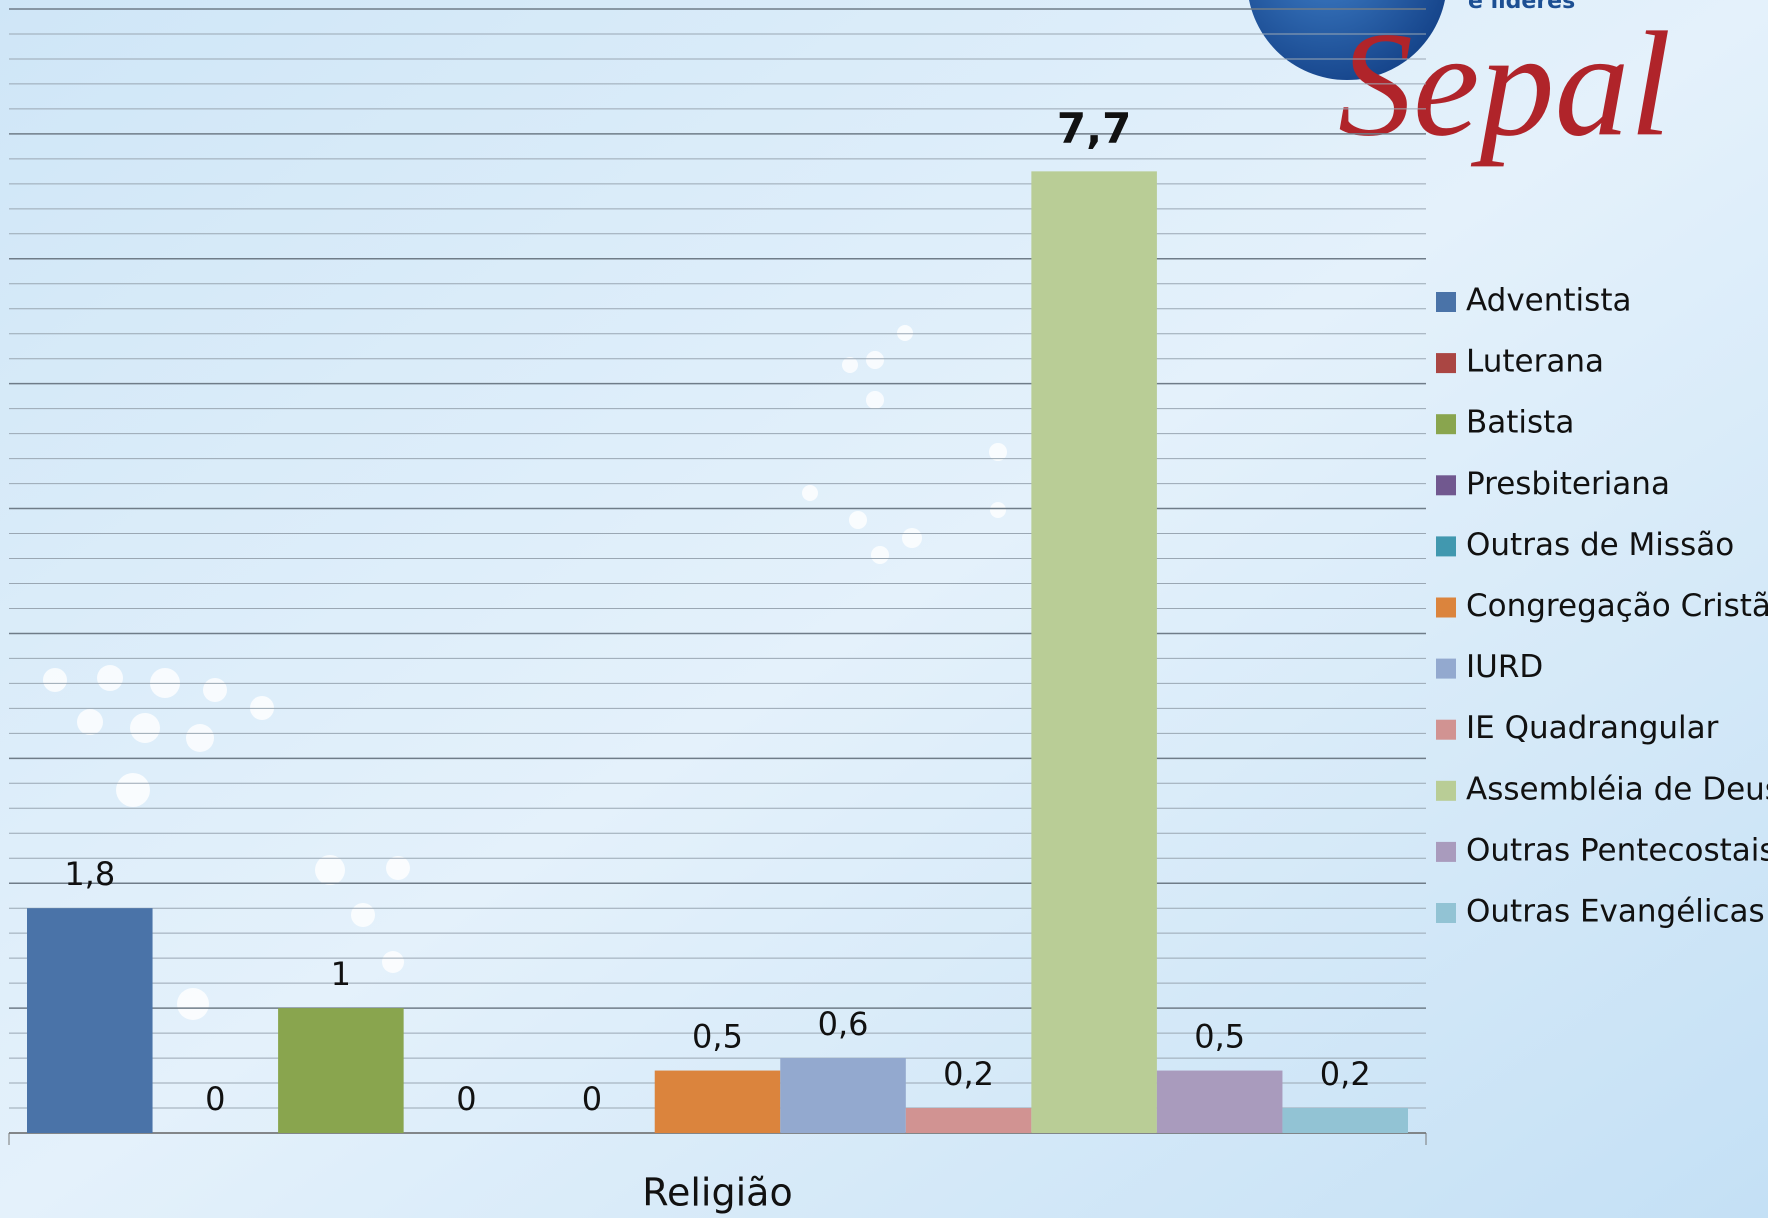 The image size is (1768, 1218). What do you see at coordinates (1535, 362) in the screenshot?
I see `legend-label: Luterana` at bounding box center [1535, 362].